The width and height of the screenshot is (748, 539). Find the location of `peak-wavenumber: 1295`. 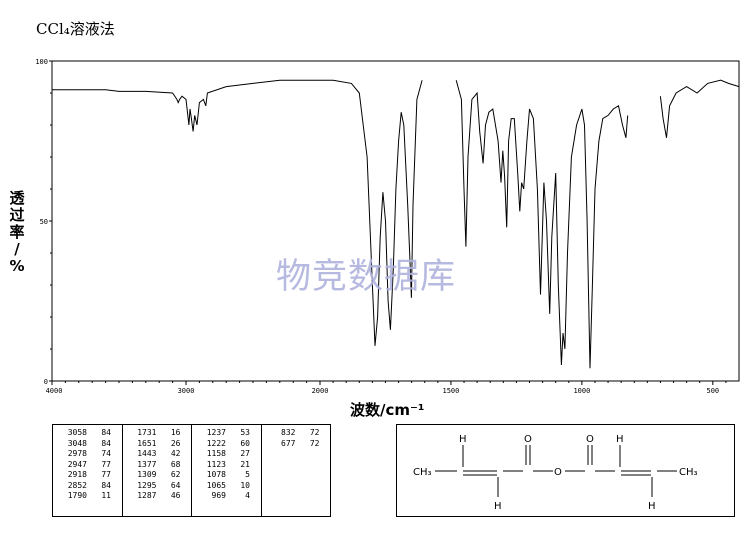

peak-wavenumber: 1295 is located at coordinates (147, 485).